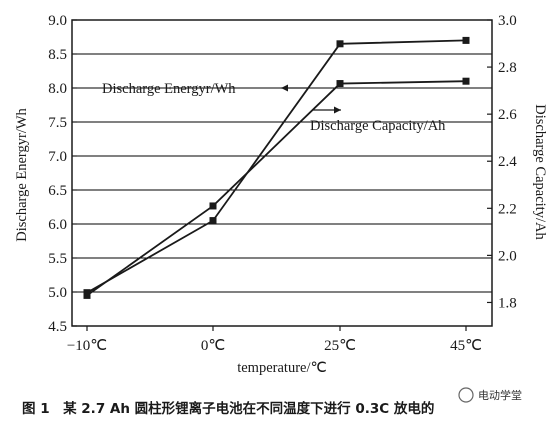  What do you see at coordinates (466, 346) in the screenshot?
I see `x-tick-label: 45℃` at bounding box center [466, 346].